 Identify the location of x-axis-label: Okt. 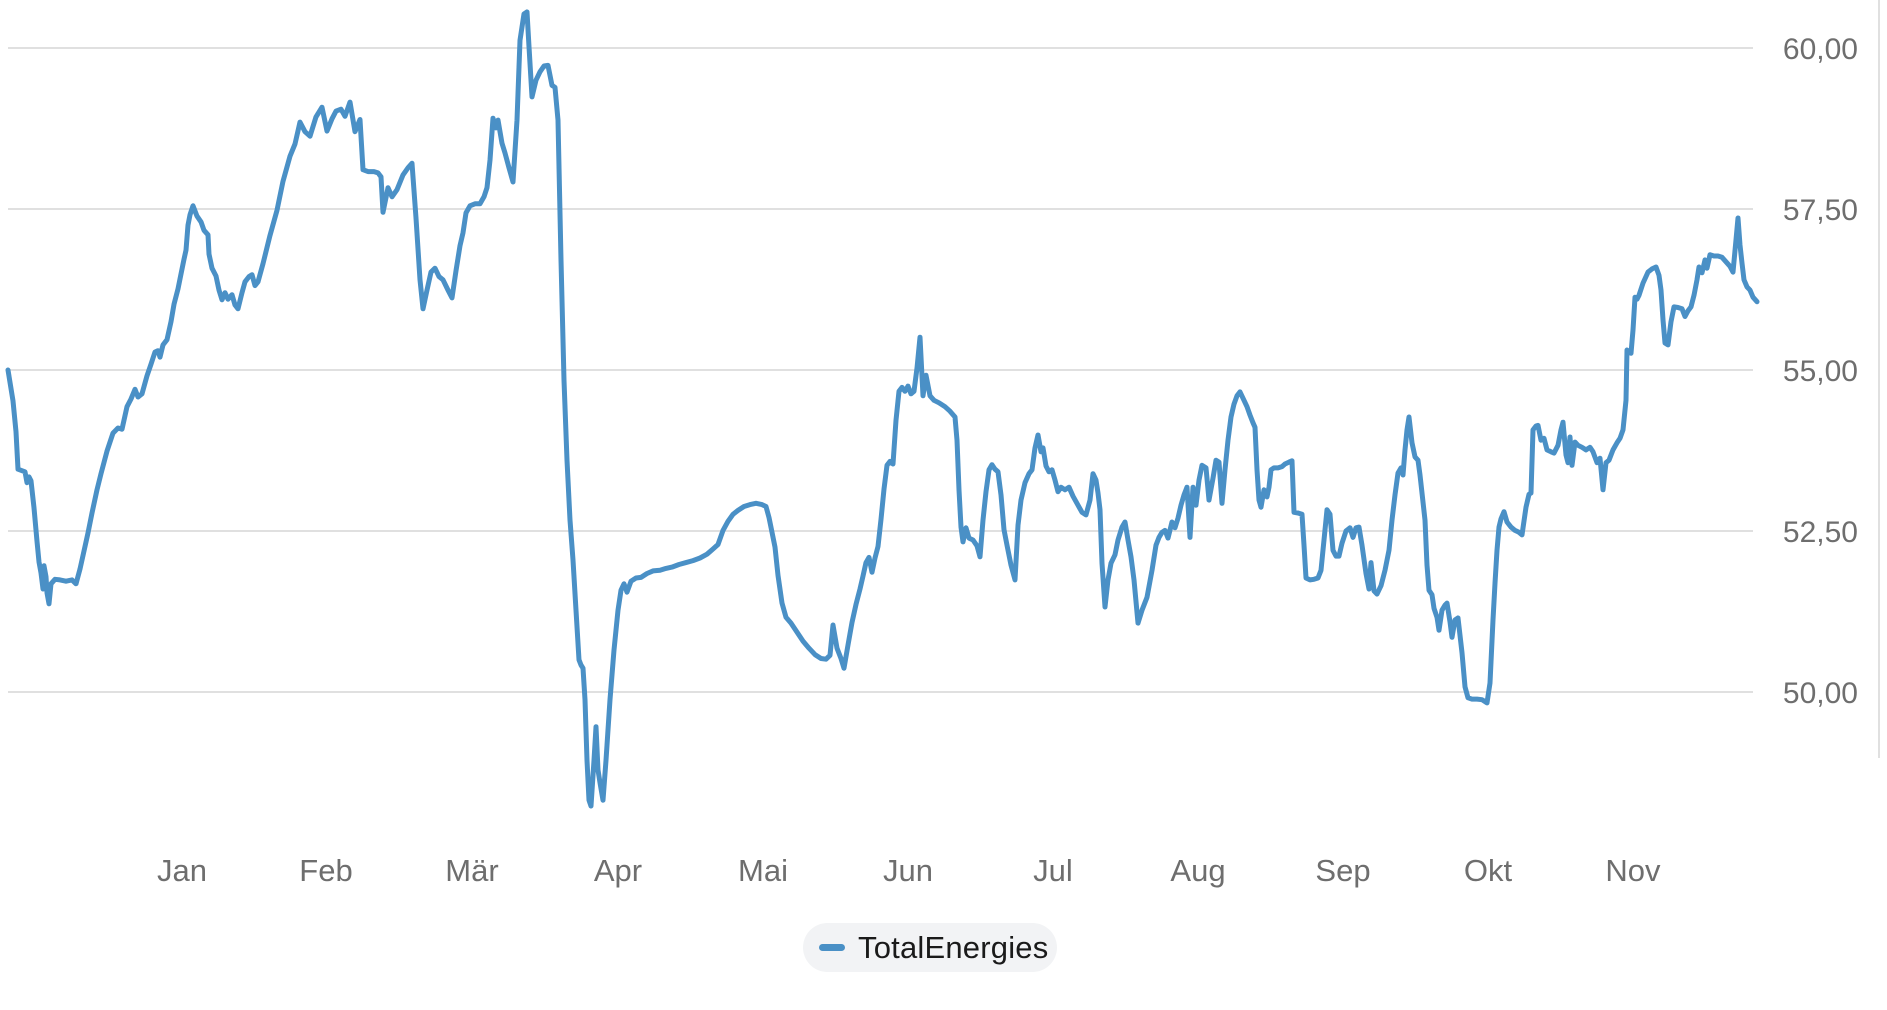
(1488, 870).